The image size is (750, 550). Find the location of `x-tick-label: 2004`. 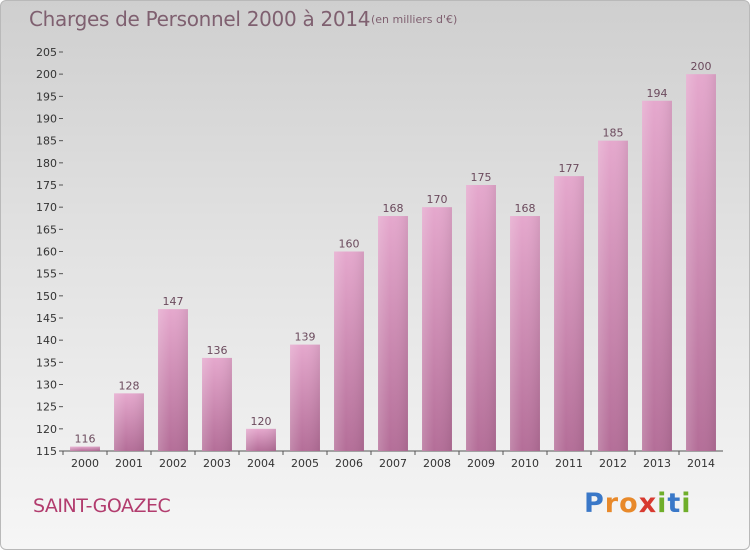

x-tick-label: 2004 is located at coordinates (261, 463).